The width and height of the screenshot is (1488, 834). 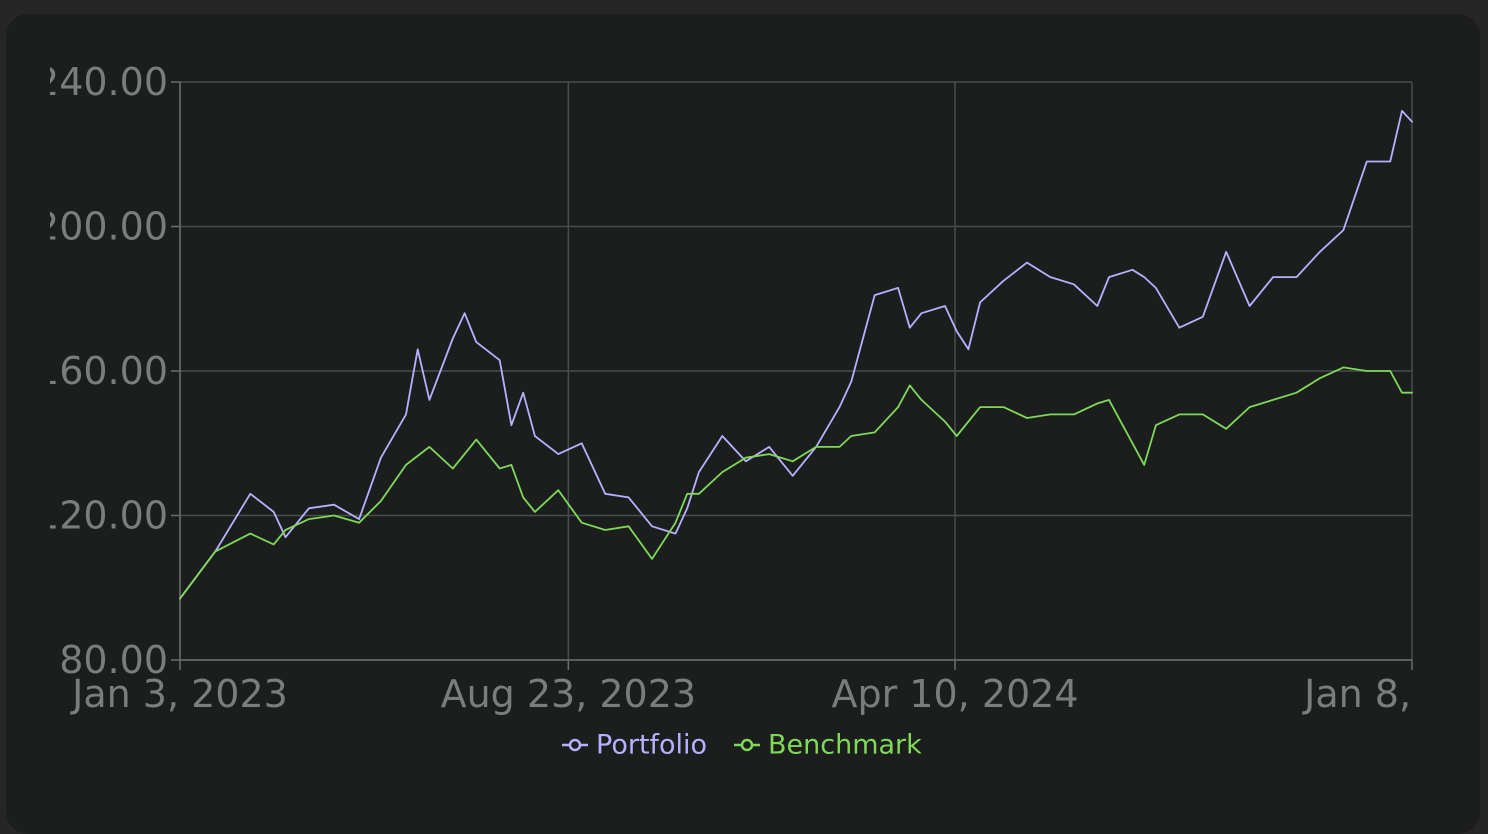 What do you see at coordinates (179, 694) in the screenshot?
I see `x-tick-label: Jan 3, 2023` at bounding box center [179, 694].